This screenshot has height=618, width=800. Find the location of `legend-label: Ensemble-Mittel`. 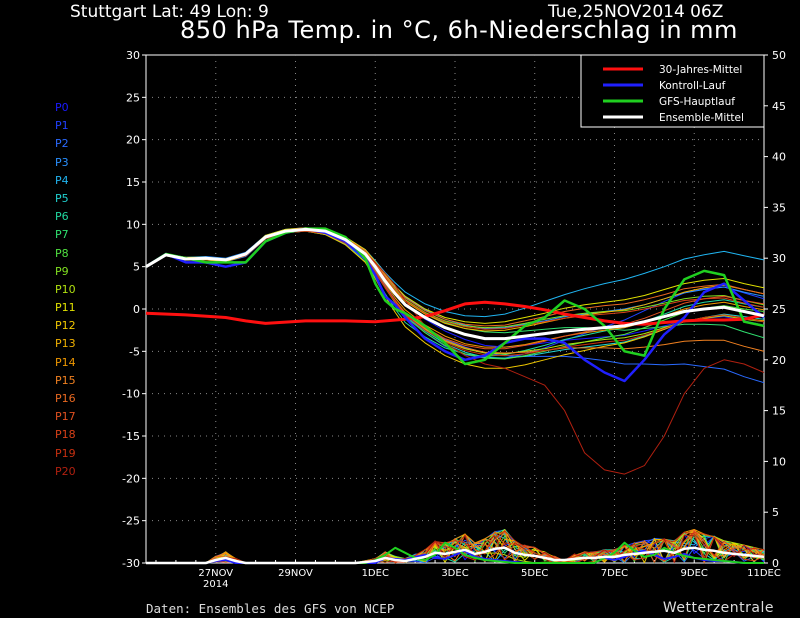

legend-label: Ensemble-Mittel is located at coordinates (701, 118).